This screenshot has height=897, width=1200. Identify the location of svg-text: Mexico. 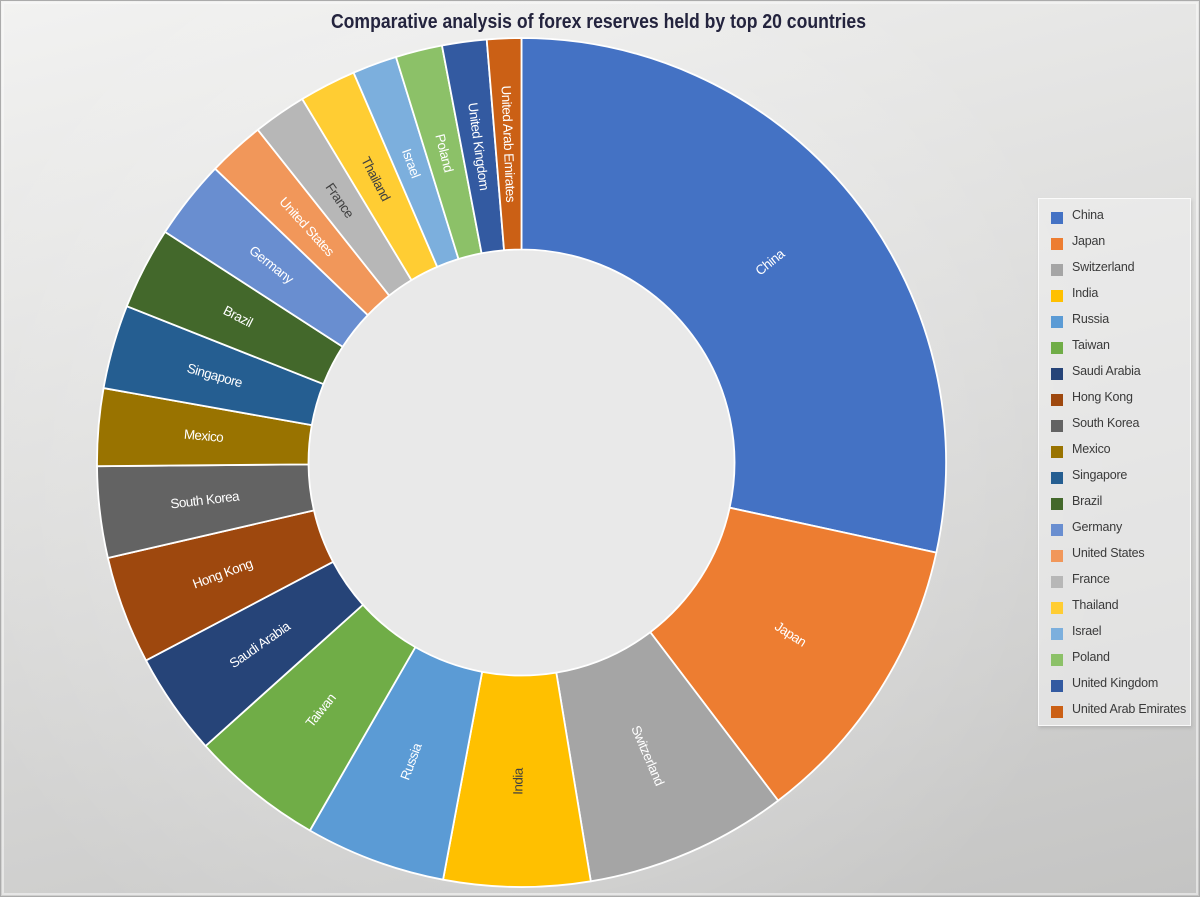
(203, 436).